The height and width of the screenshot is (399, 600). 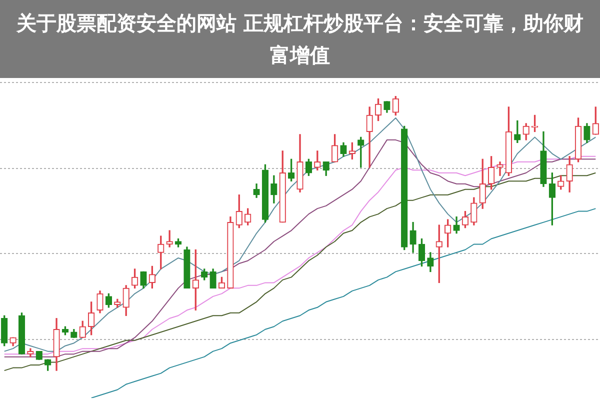 What do you see at coordinates (169, 239) in the screenshot?
I see `candlestick` at bounding box center [169, 239].